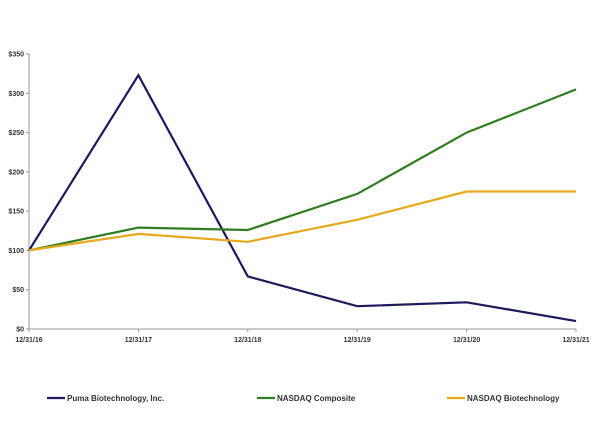  Describe the element at coordinates (16, 172) in the screenshot. I see `y-tick-label: $200` at that location.